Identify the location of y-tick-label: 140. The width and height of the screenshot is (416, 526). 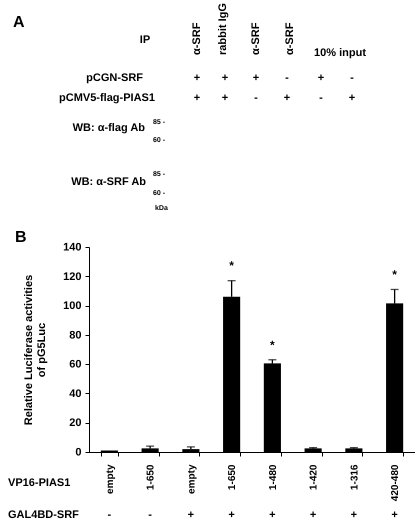
(72, 248).